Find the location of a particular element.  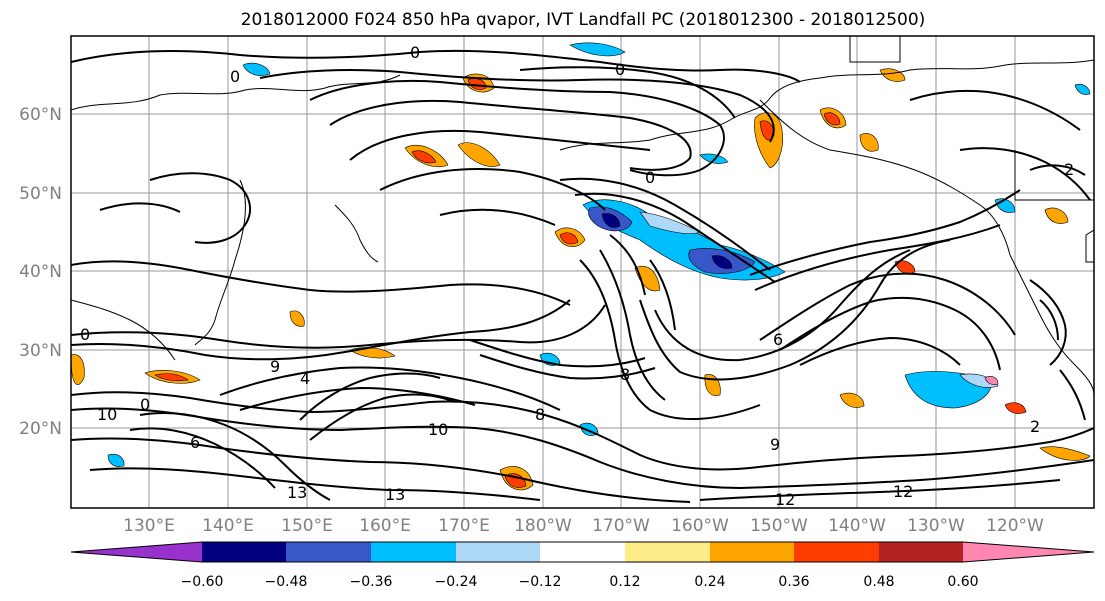

colorbar-tick-label: −0.24 is located at coordinates (456, 582).